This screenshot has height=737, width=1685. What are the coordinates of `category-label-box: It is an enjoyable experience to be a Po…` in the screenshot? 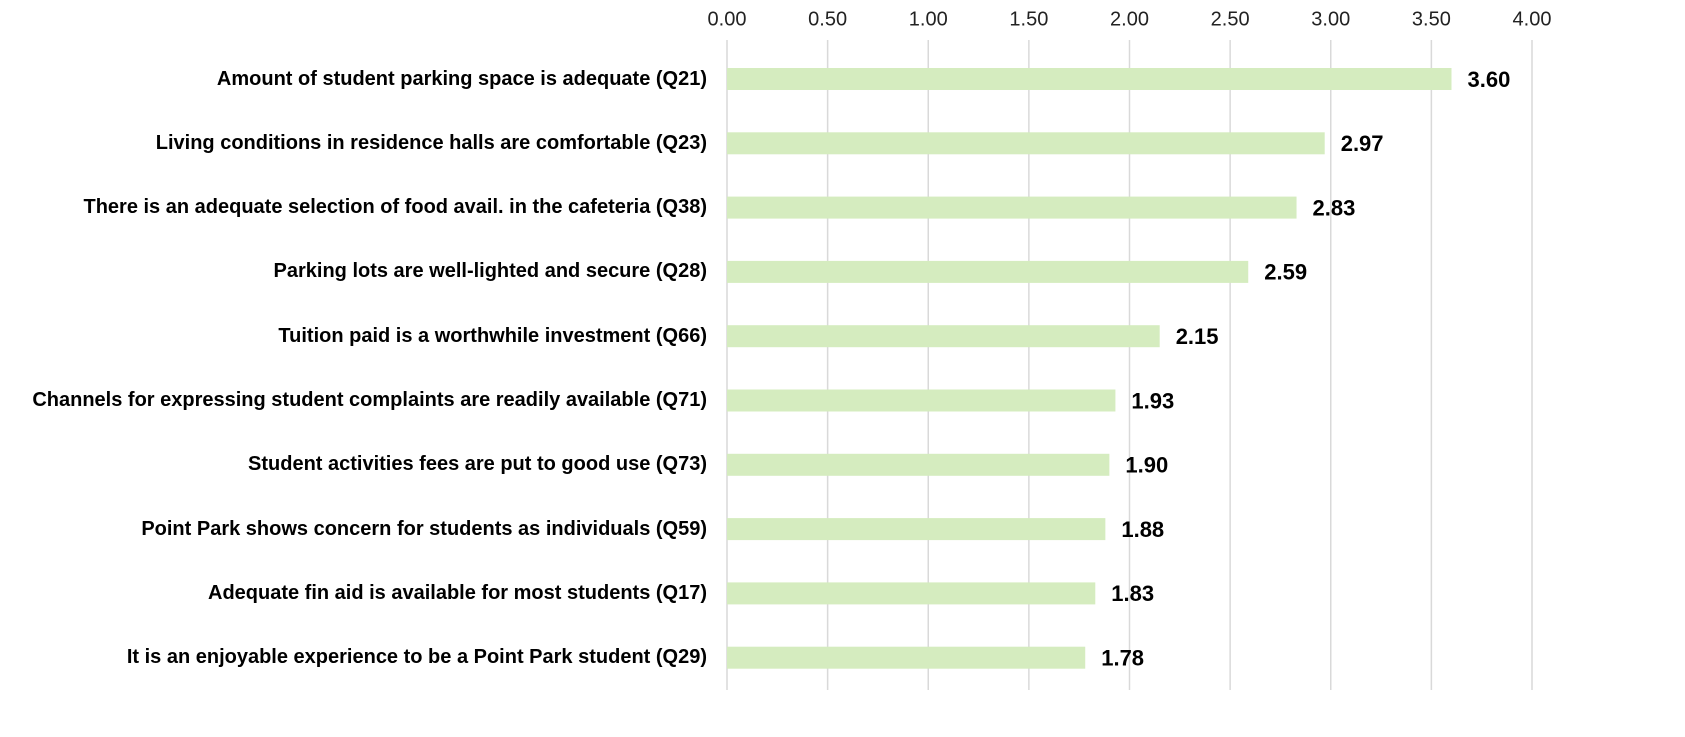 It's located at (417, 658).